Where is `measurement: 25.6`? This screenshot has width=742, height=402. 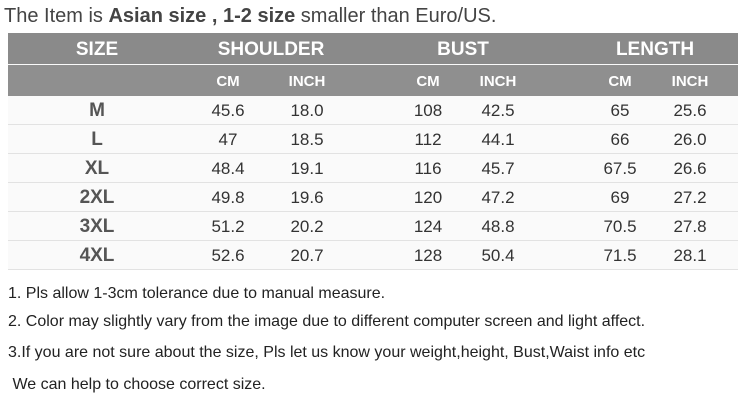 measurement: 25.6 is located at coordinates (690, 110).